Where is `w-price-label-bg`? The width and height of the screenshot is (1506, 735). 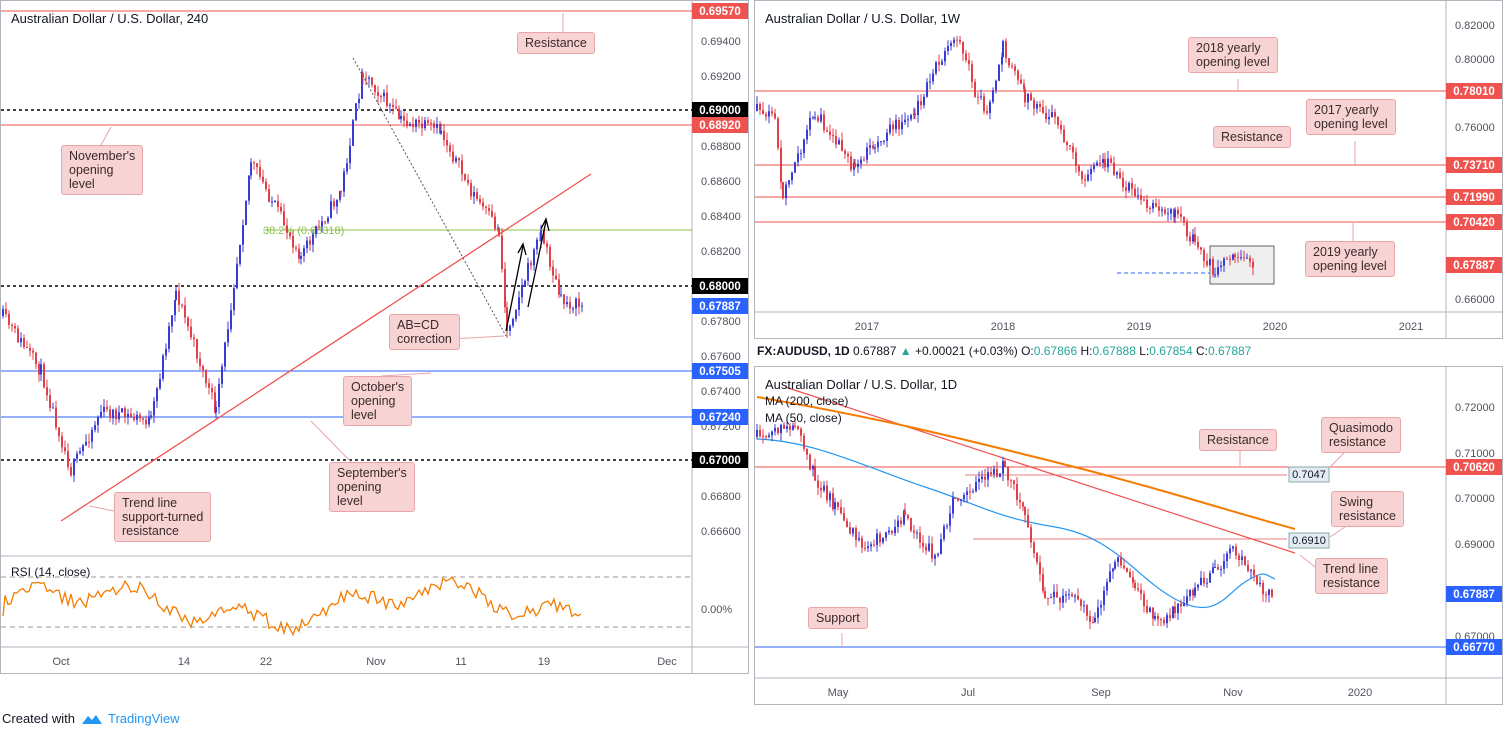
w-price-label-bg is located at coordinates (1474, 91).